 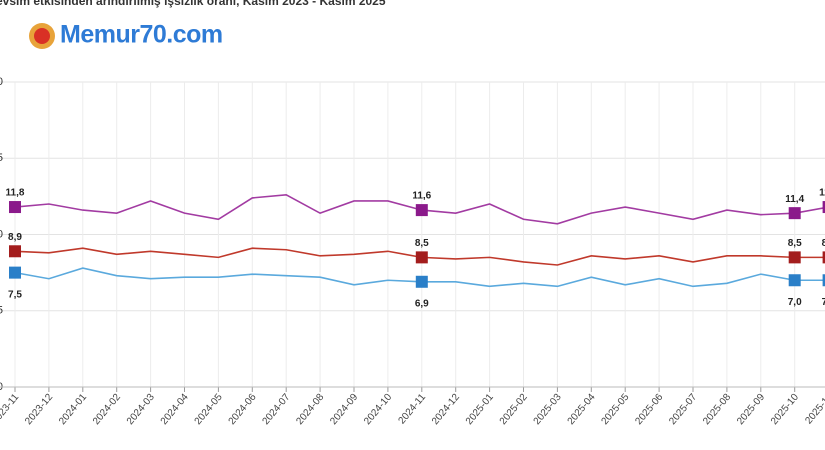 What do you see at coordinates (1, 234) in the screenshot?
I see `y-tick-label: 10` at bounding box center [1, 234].